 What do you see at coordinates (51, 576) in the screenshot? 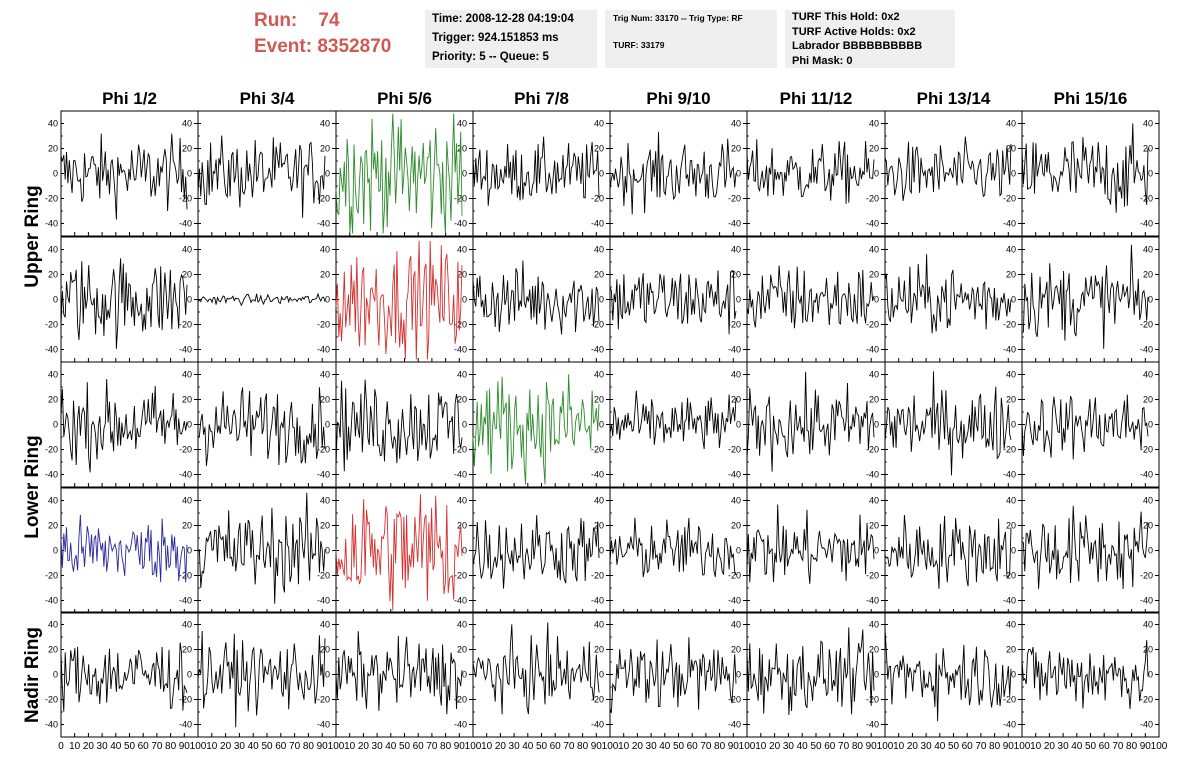
I see `y-tick-label-left: -20` at bounding box center [51, 576].